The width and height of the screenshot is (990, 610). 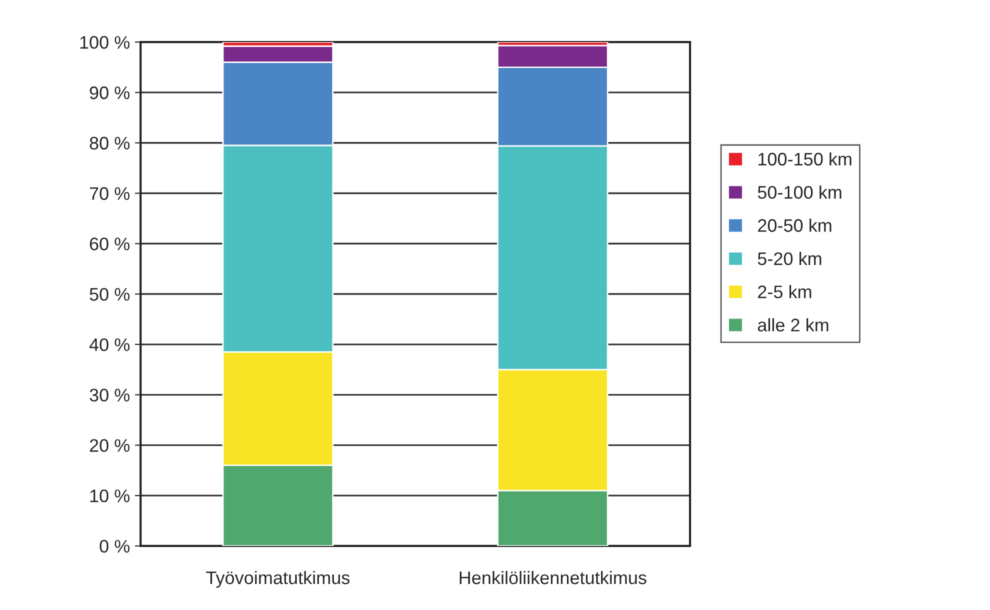 I want to click on y-tick-label: 50 %, so click(x=110, y=294).